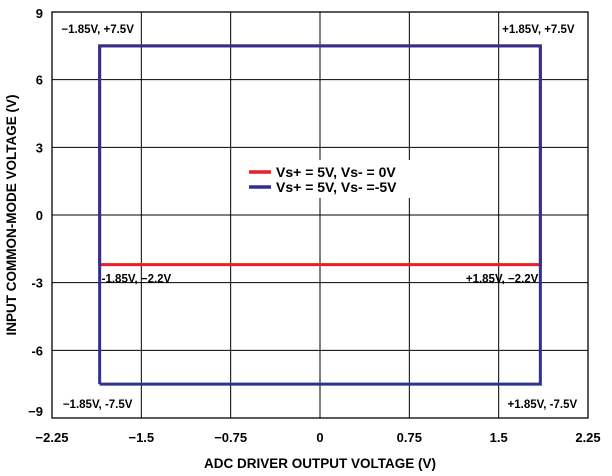 Image resolution: width=612 pixels, height=476 pixels. I want to click on corner-annotation-1: +1.85V, +7.5V, so click(538, 30).